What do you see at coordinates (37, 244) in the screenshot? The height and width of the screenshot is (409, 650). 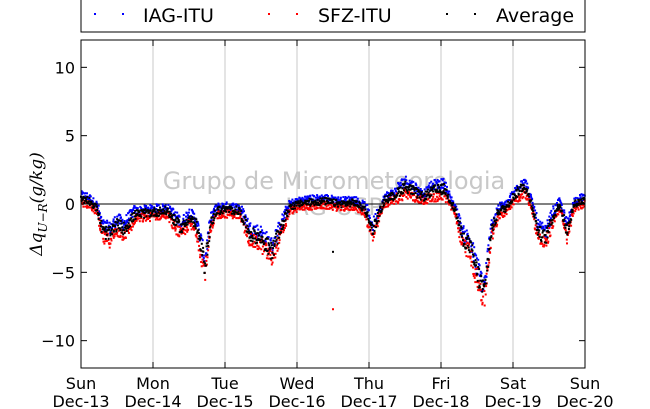 I see `y-axis-title-main: Δq` at bounding box center [37, 244].